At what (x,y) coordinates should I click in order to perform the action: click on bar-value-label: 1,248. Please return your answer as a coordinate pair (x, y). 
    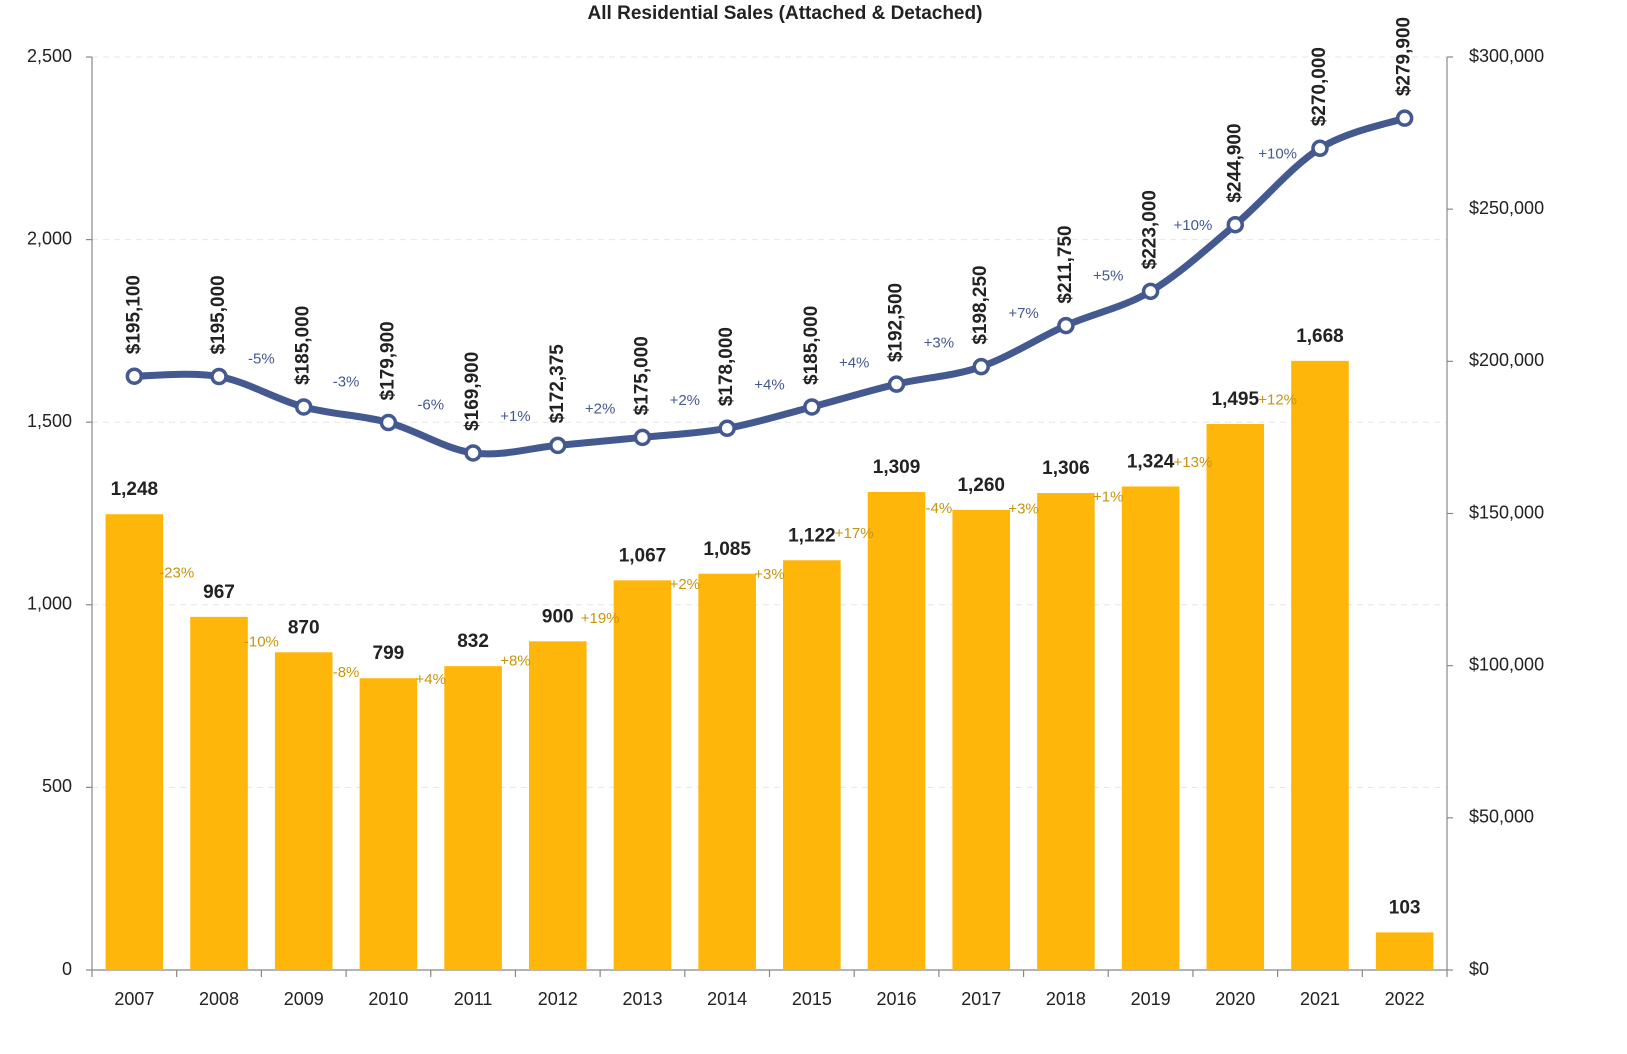
    Looking at the image, I should click on (135, 489).